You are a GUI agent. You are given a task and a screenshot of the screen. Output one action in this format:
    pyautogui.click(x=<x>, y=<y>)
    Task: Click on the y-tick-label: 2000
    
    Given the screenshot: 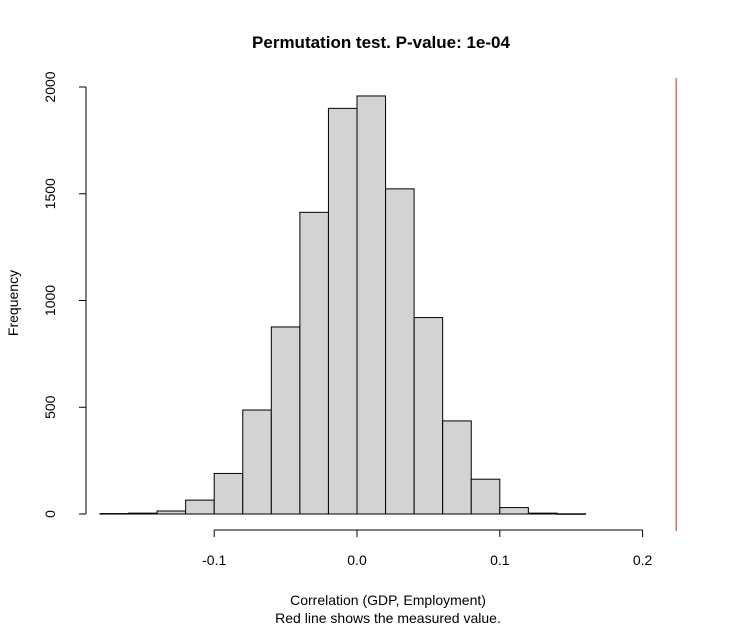 What is the action you would take?
    pyautogui.click(x=50, y=86)
    